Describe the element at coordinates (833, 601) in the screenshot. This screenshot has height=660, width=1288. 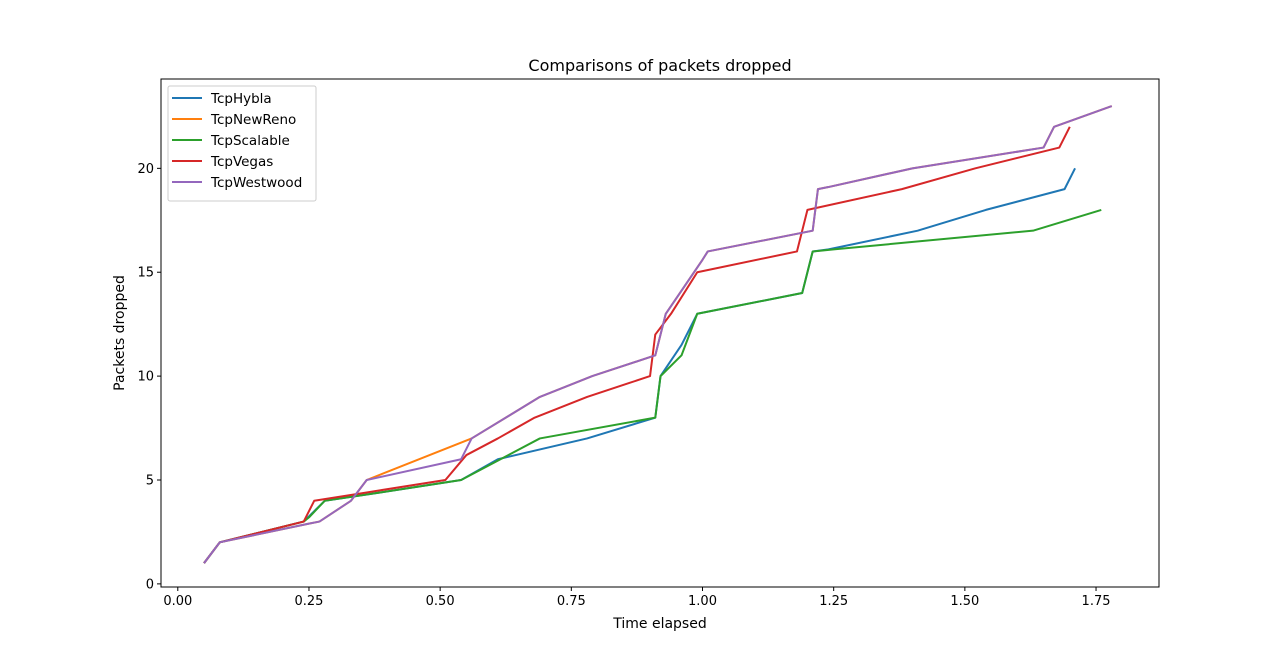
I see `x-tick-label: 1.25` at that location.